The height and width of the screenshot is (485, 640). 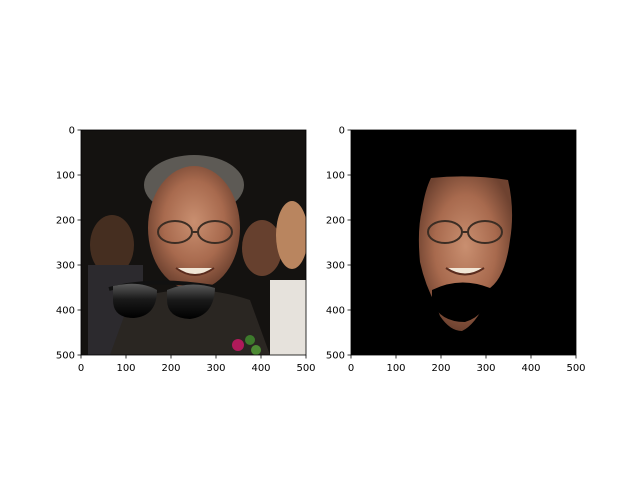 What do you see at coordinates (215, 368) in the screenshot?
I see `left-x-tick-label: 300` at bounding box center [215, 368].